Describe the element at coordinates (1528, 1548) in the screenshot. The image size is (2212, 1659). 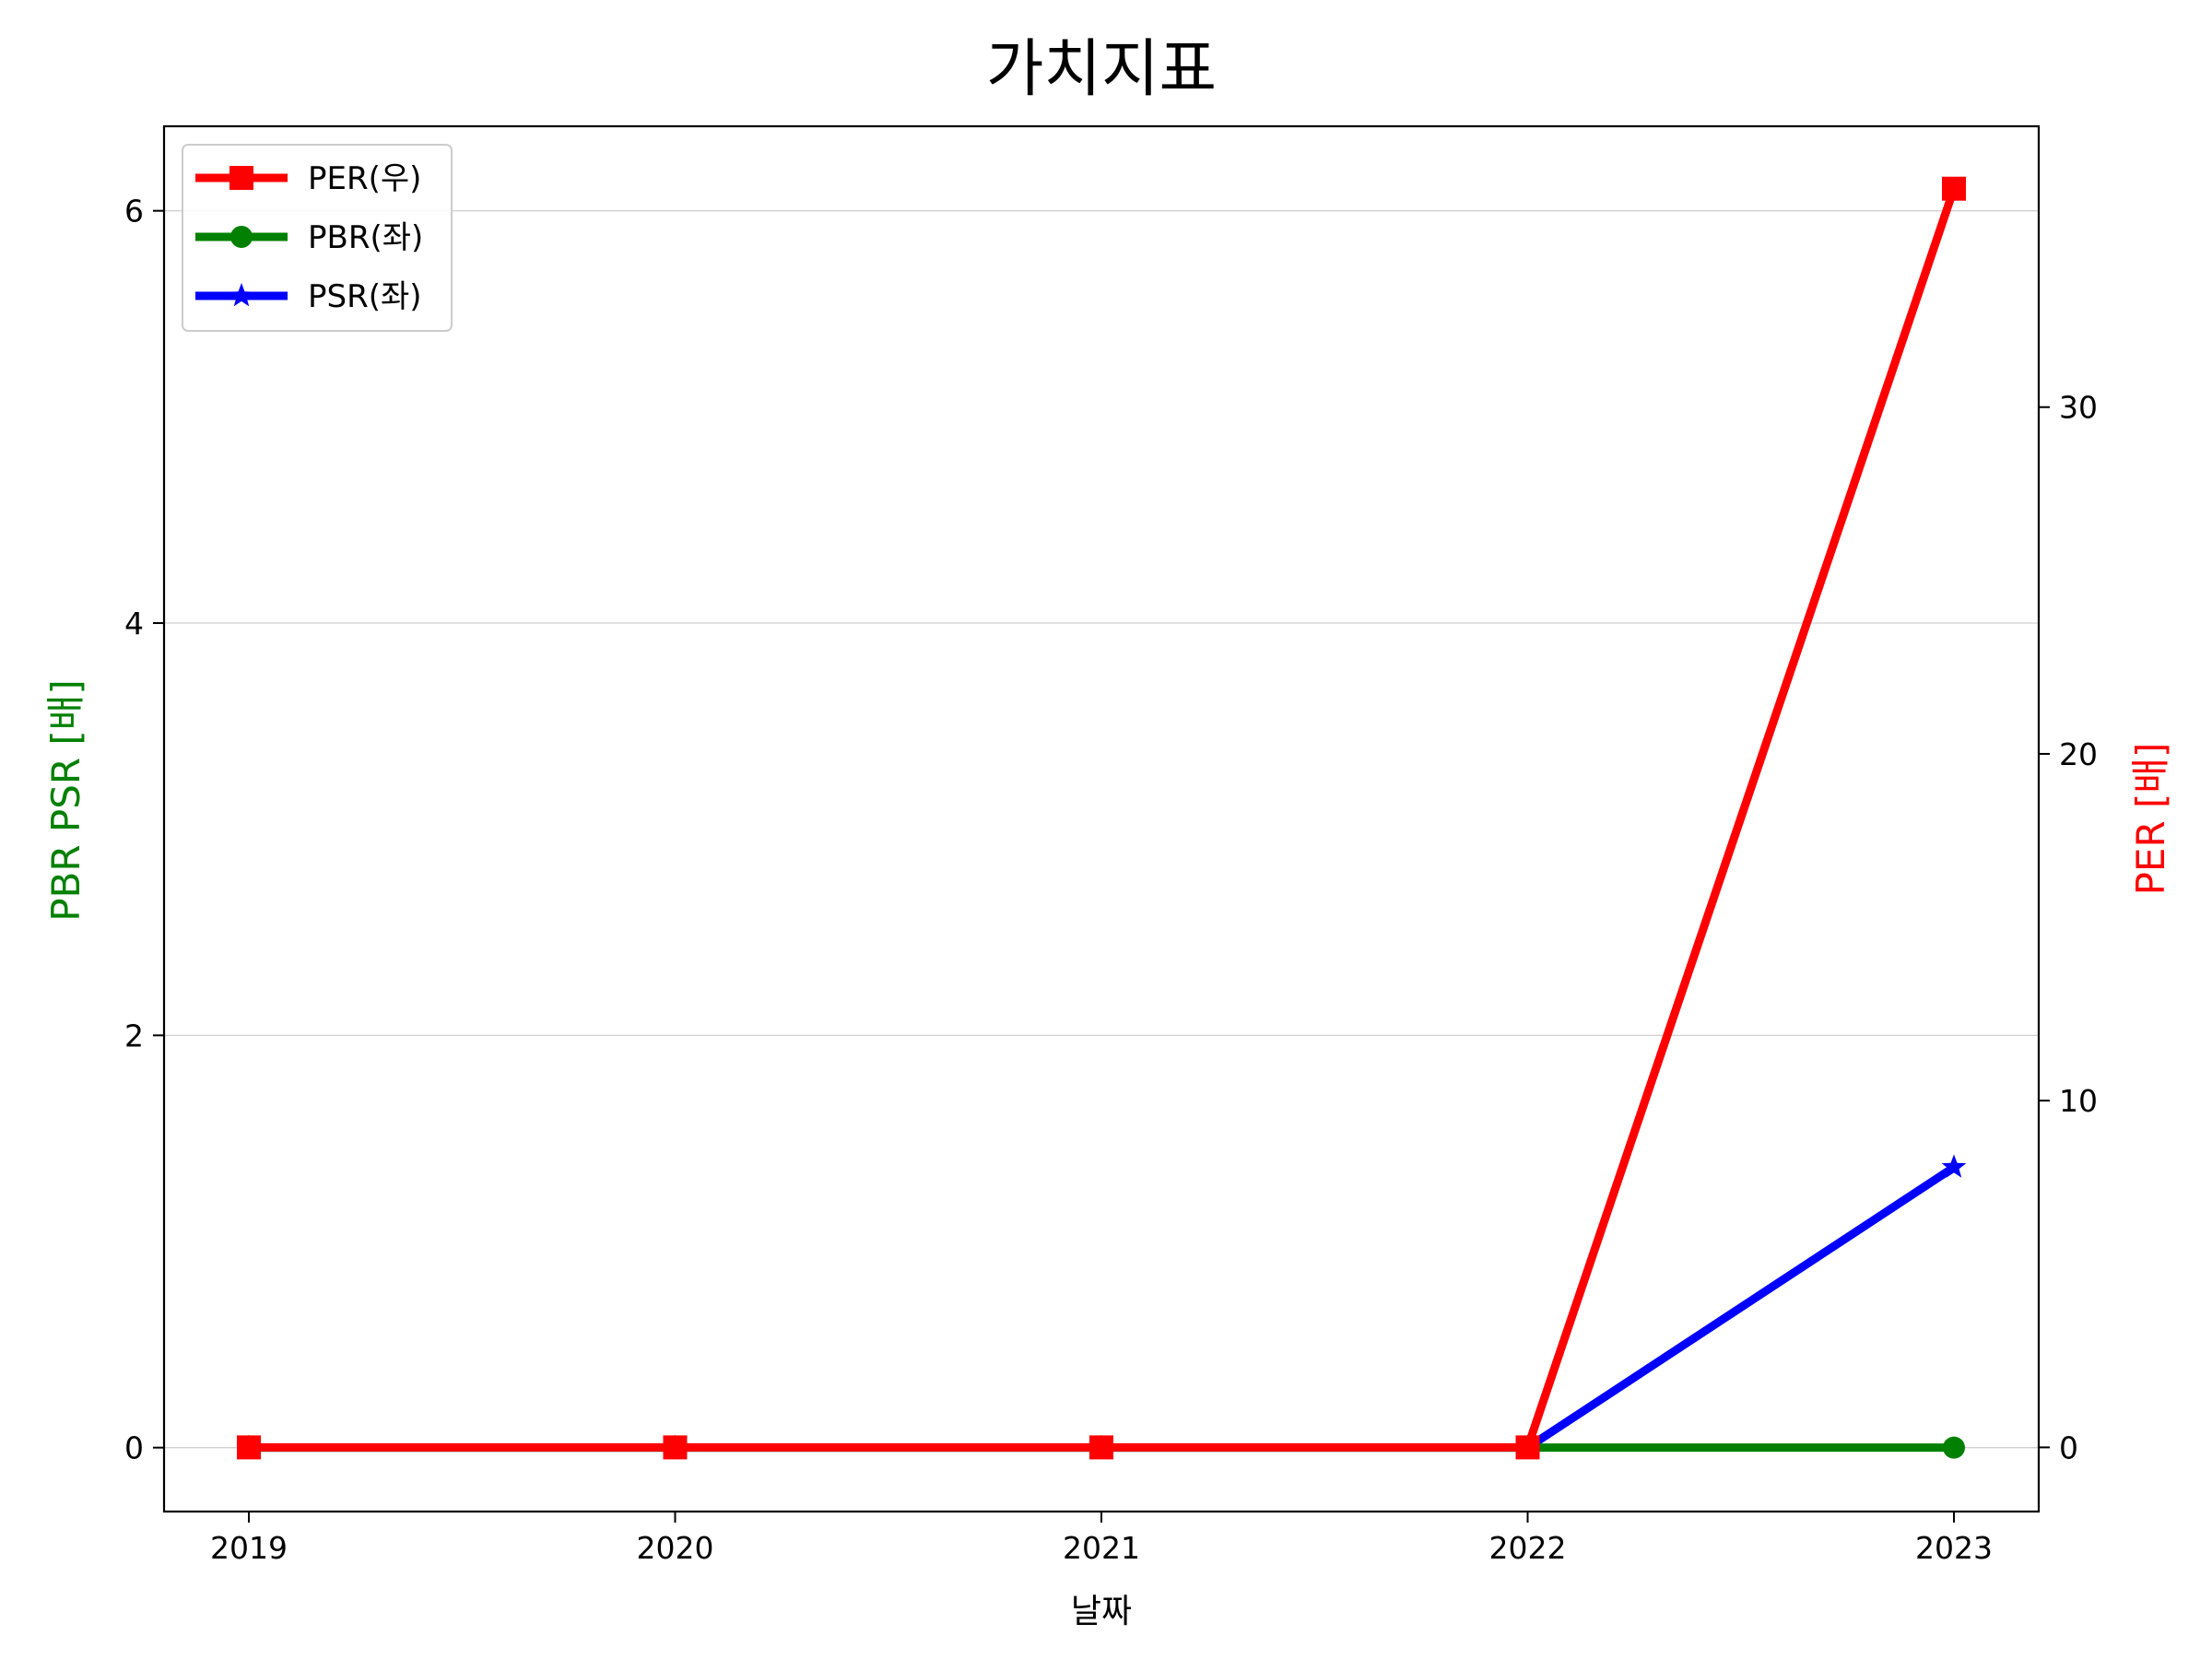
I see `x-tick-label: 2022` at that location.